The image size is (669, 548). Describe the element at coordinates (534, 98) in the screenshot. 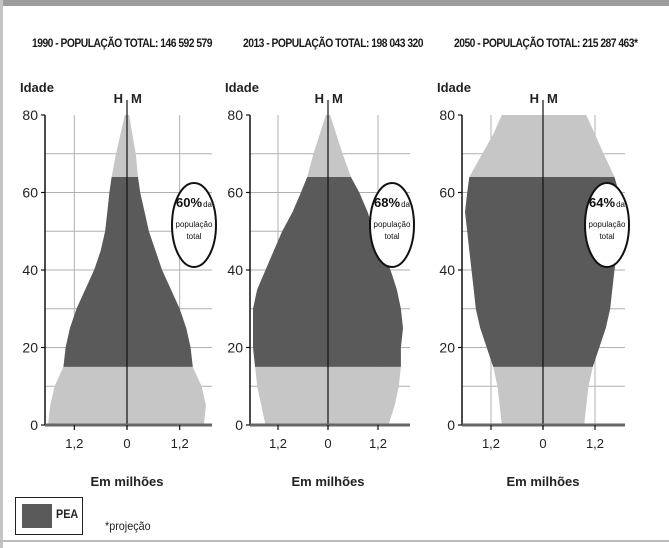

I see `label-h-2050: H` at that location.